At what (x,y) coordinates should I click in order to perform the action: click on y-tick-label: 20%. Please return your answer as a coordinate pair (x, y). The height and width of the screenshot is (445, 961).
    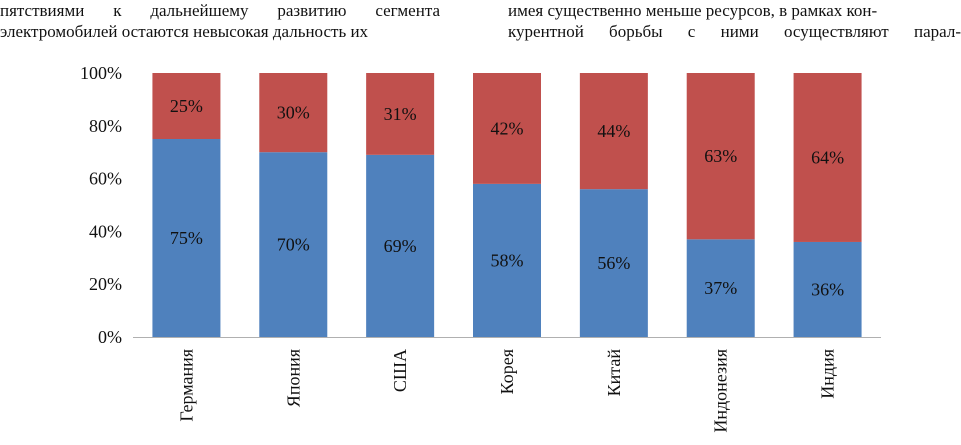
    Looking at the image, I should click on (105, 284).